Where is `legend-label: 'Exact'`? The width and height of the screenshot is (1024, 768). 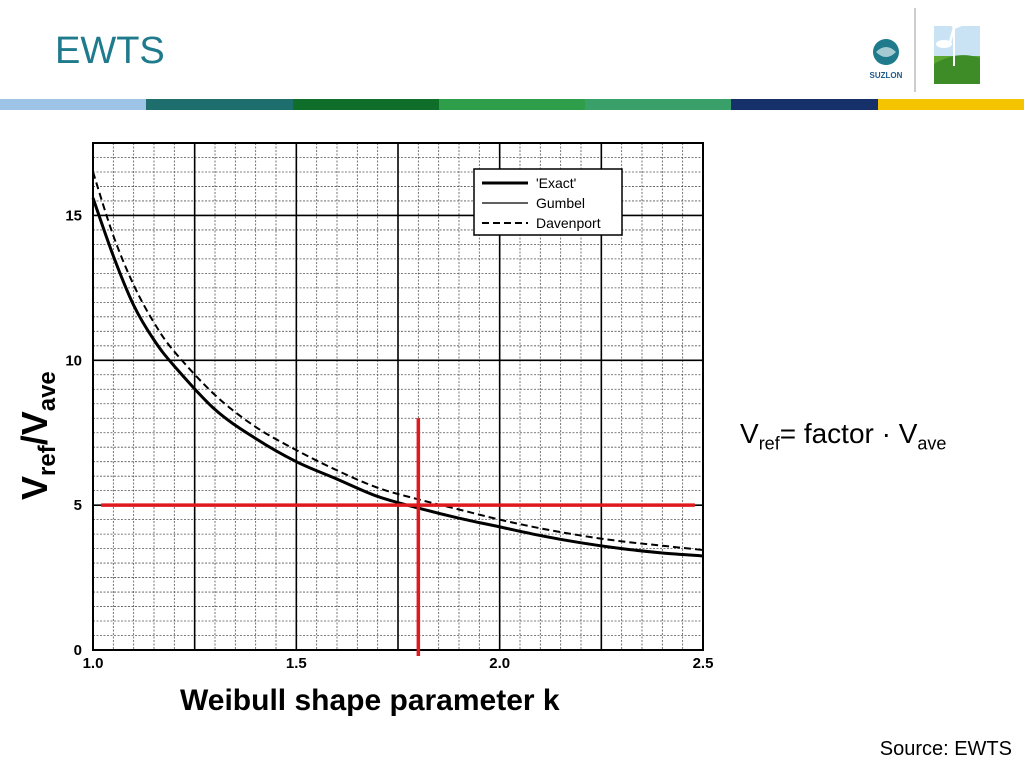 legend-label: 'Exact' is located at coordinates (556, 183).